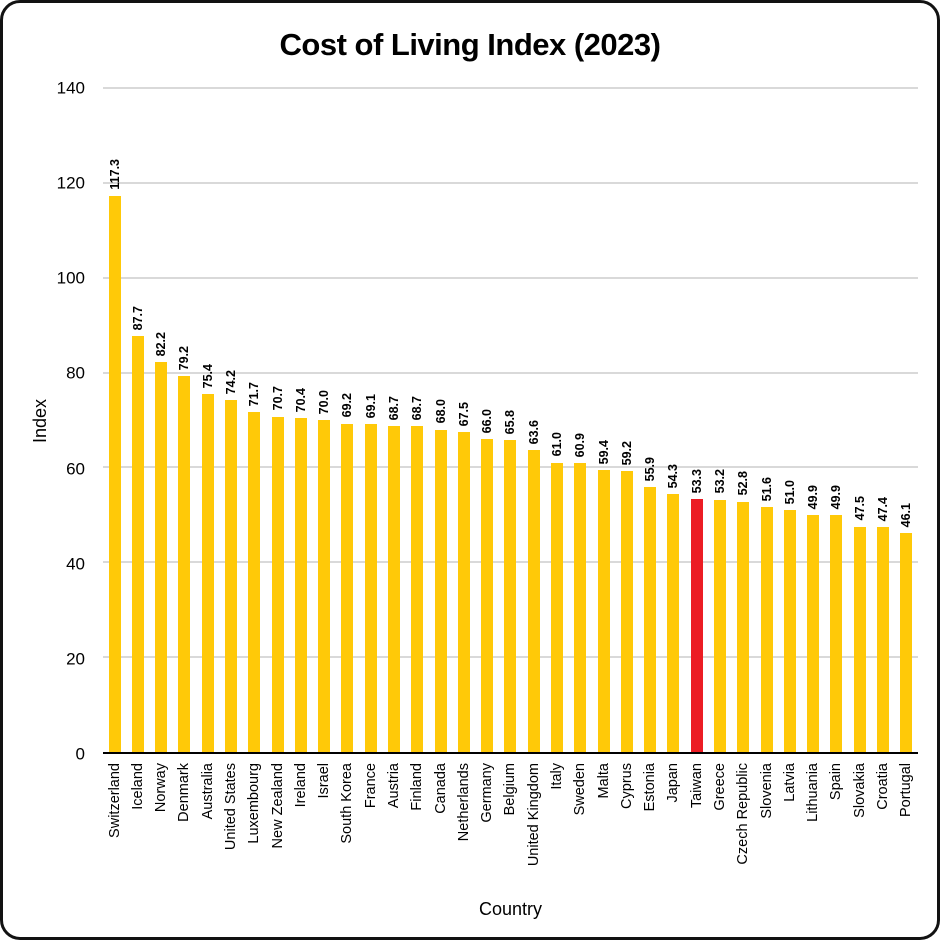 This screenshot has height=940, width=940. I want to click on bar-value-label: 66.0, so click(486, 420).